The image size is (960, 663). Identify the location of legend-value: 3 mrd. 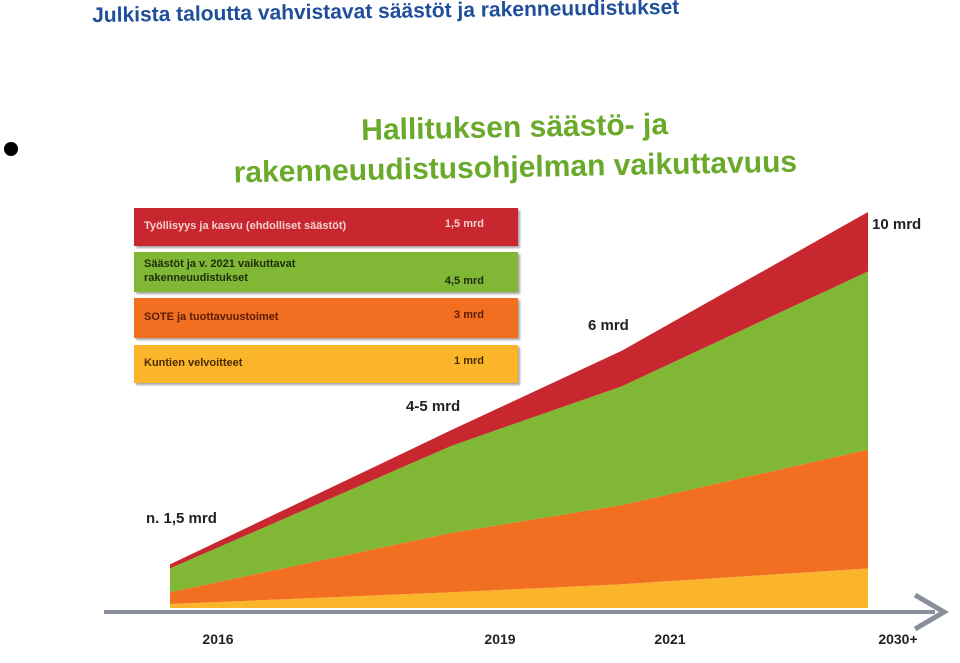
(469, 315).